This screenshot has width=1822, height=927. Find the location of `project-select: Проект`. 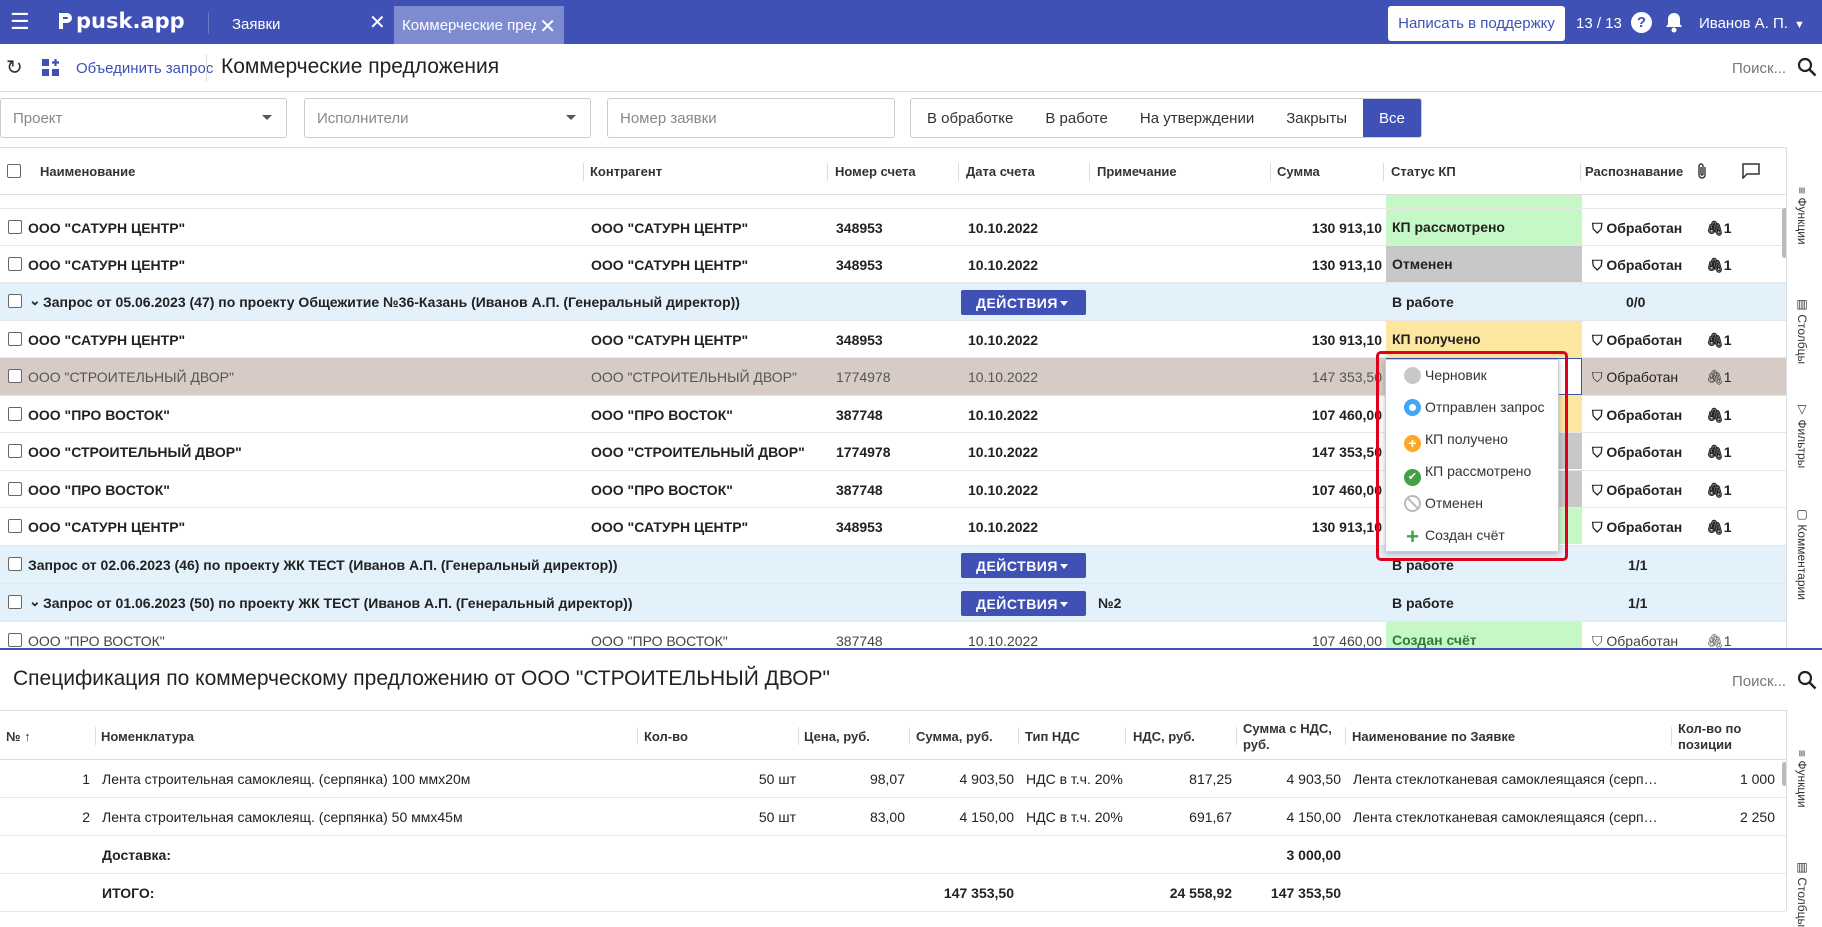

project-select: Проект is located at coordinates (143, 118).